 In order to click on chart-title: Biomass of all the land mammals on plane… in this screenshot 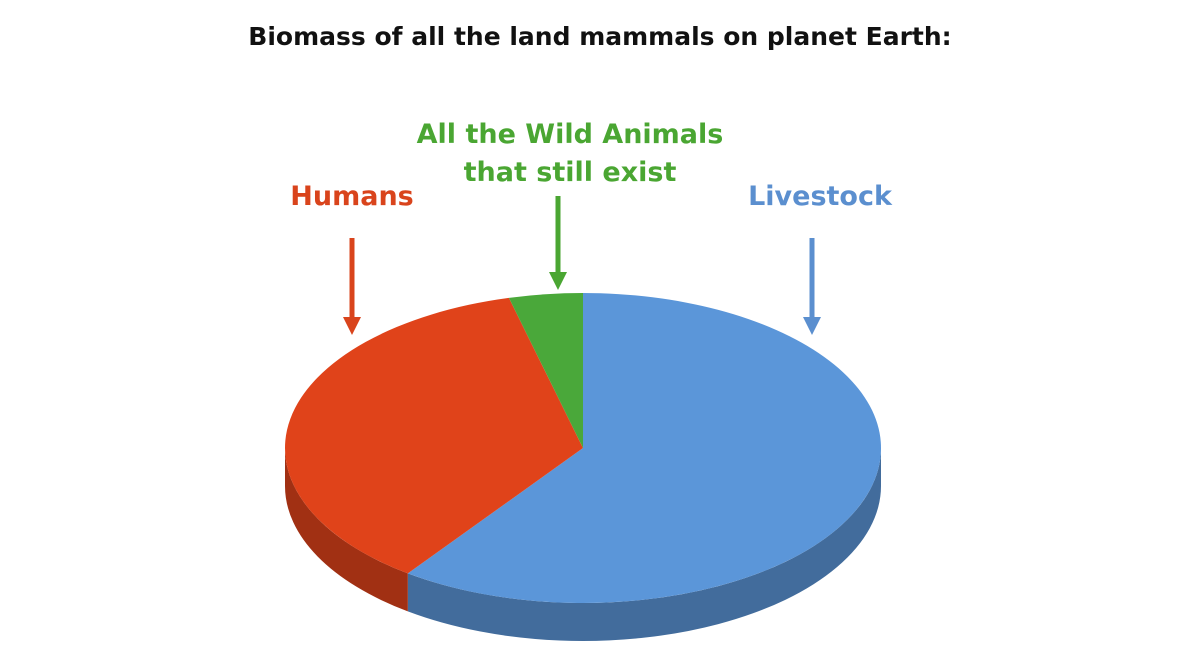, I will do `click(600, 36)`.